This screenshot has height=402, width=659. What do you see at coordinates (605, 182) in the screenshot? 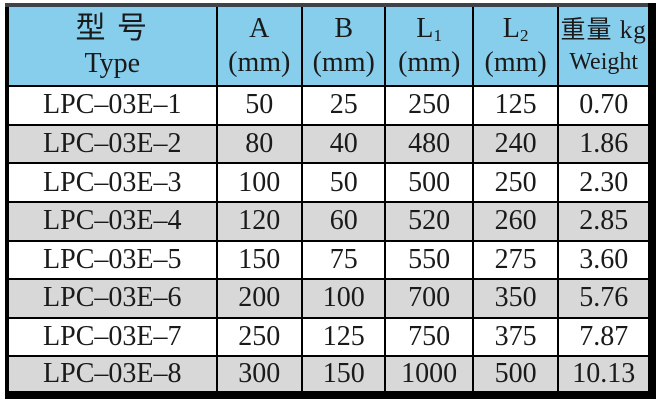
I see `cell-weight: 2.30` at bounding box center [605, 182].